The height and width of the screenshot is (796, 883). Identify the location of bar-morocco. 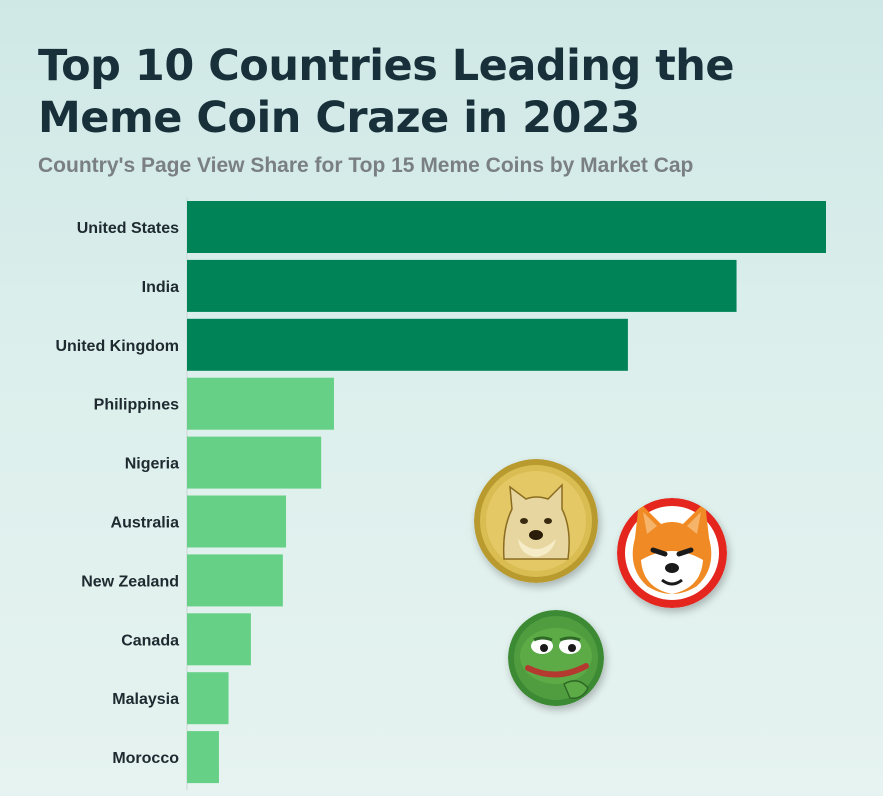
(203, 757).